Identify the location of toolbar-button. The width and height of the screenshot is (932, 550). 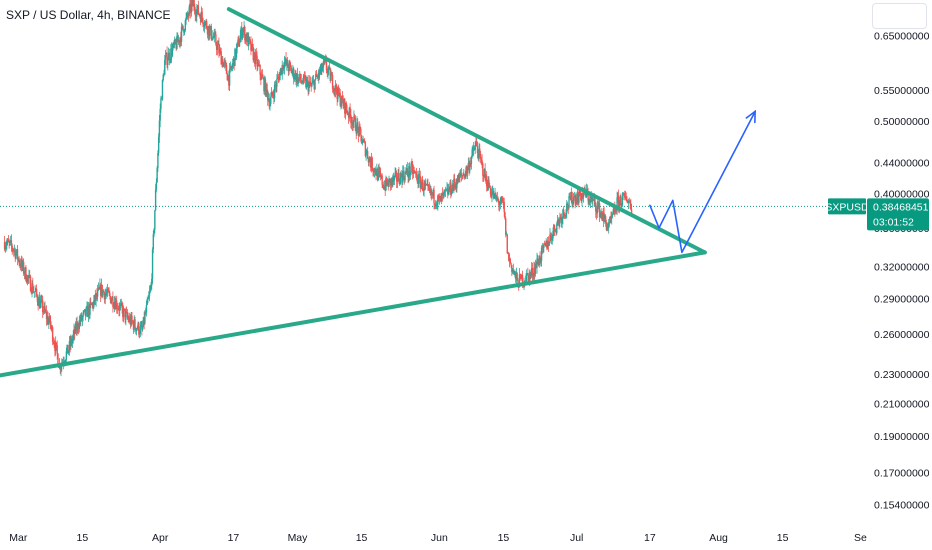
(899, 16).